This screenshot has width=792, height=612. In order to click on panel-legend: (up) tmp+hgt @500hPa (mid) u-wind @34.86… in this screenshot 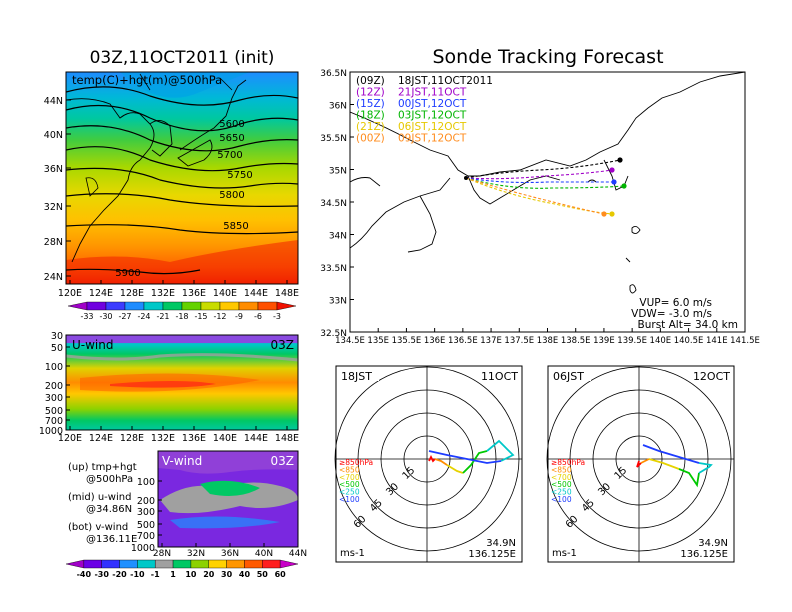, I will do `click(102, 503)`.